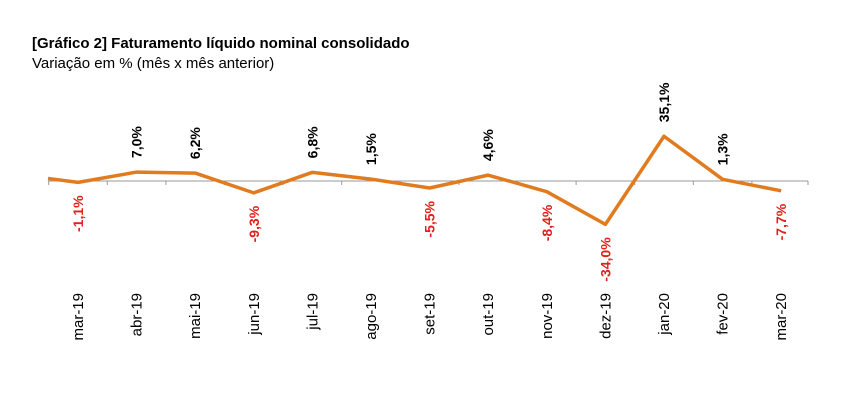  Describe the element at coordinates (153, 63) in the screenshot. I see `chart-subtitle: Variação em % (mês x mês anterior)` at that location.